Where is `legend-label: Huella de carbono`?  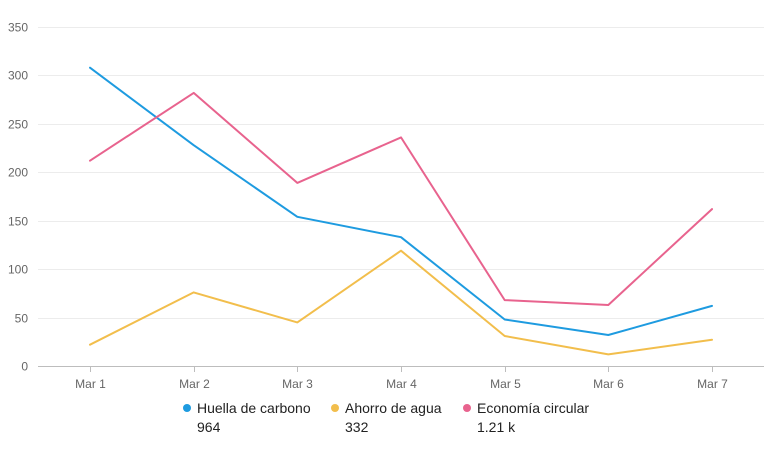 legend-label: Huella de carbono is located at coordinates (254, 408).